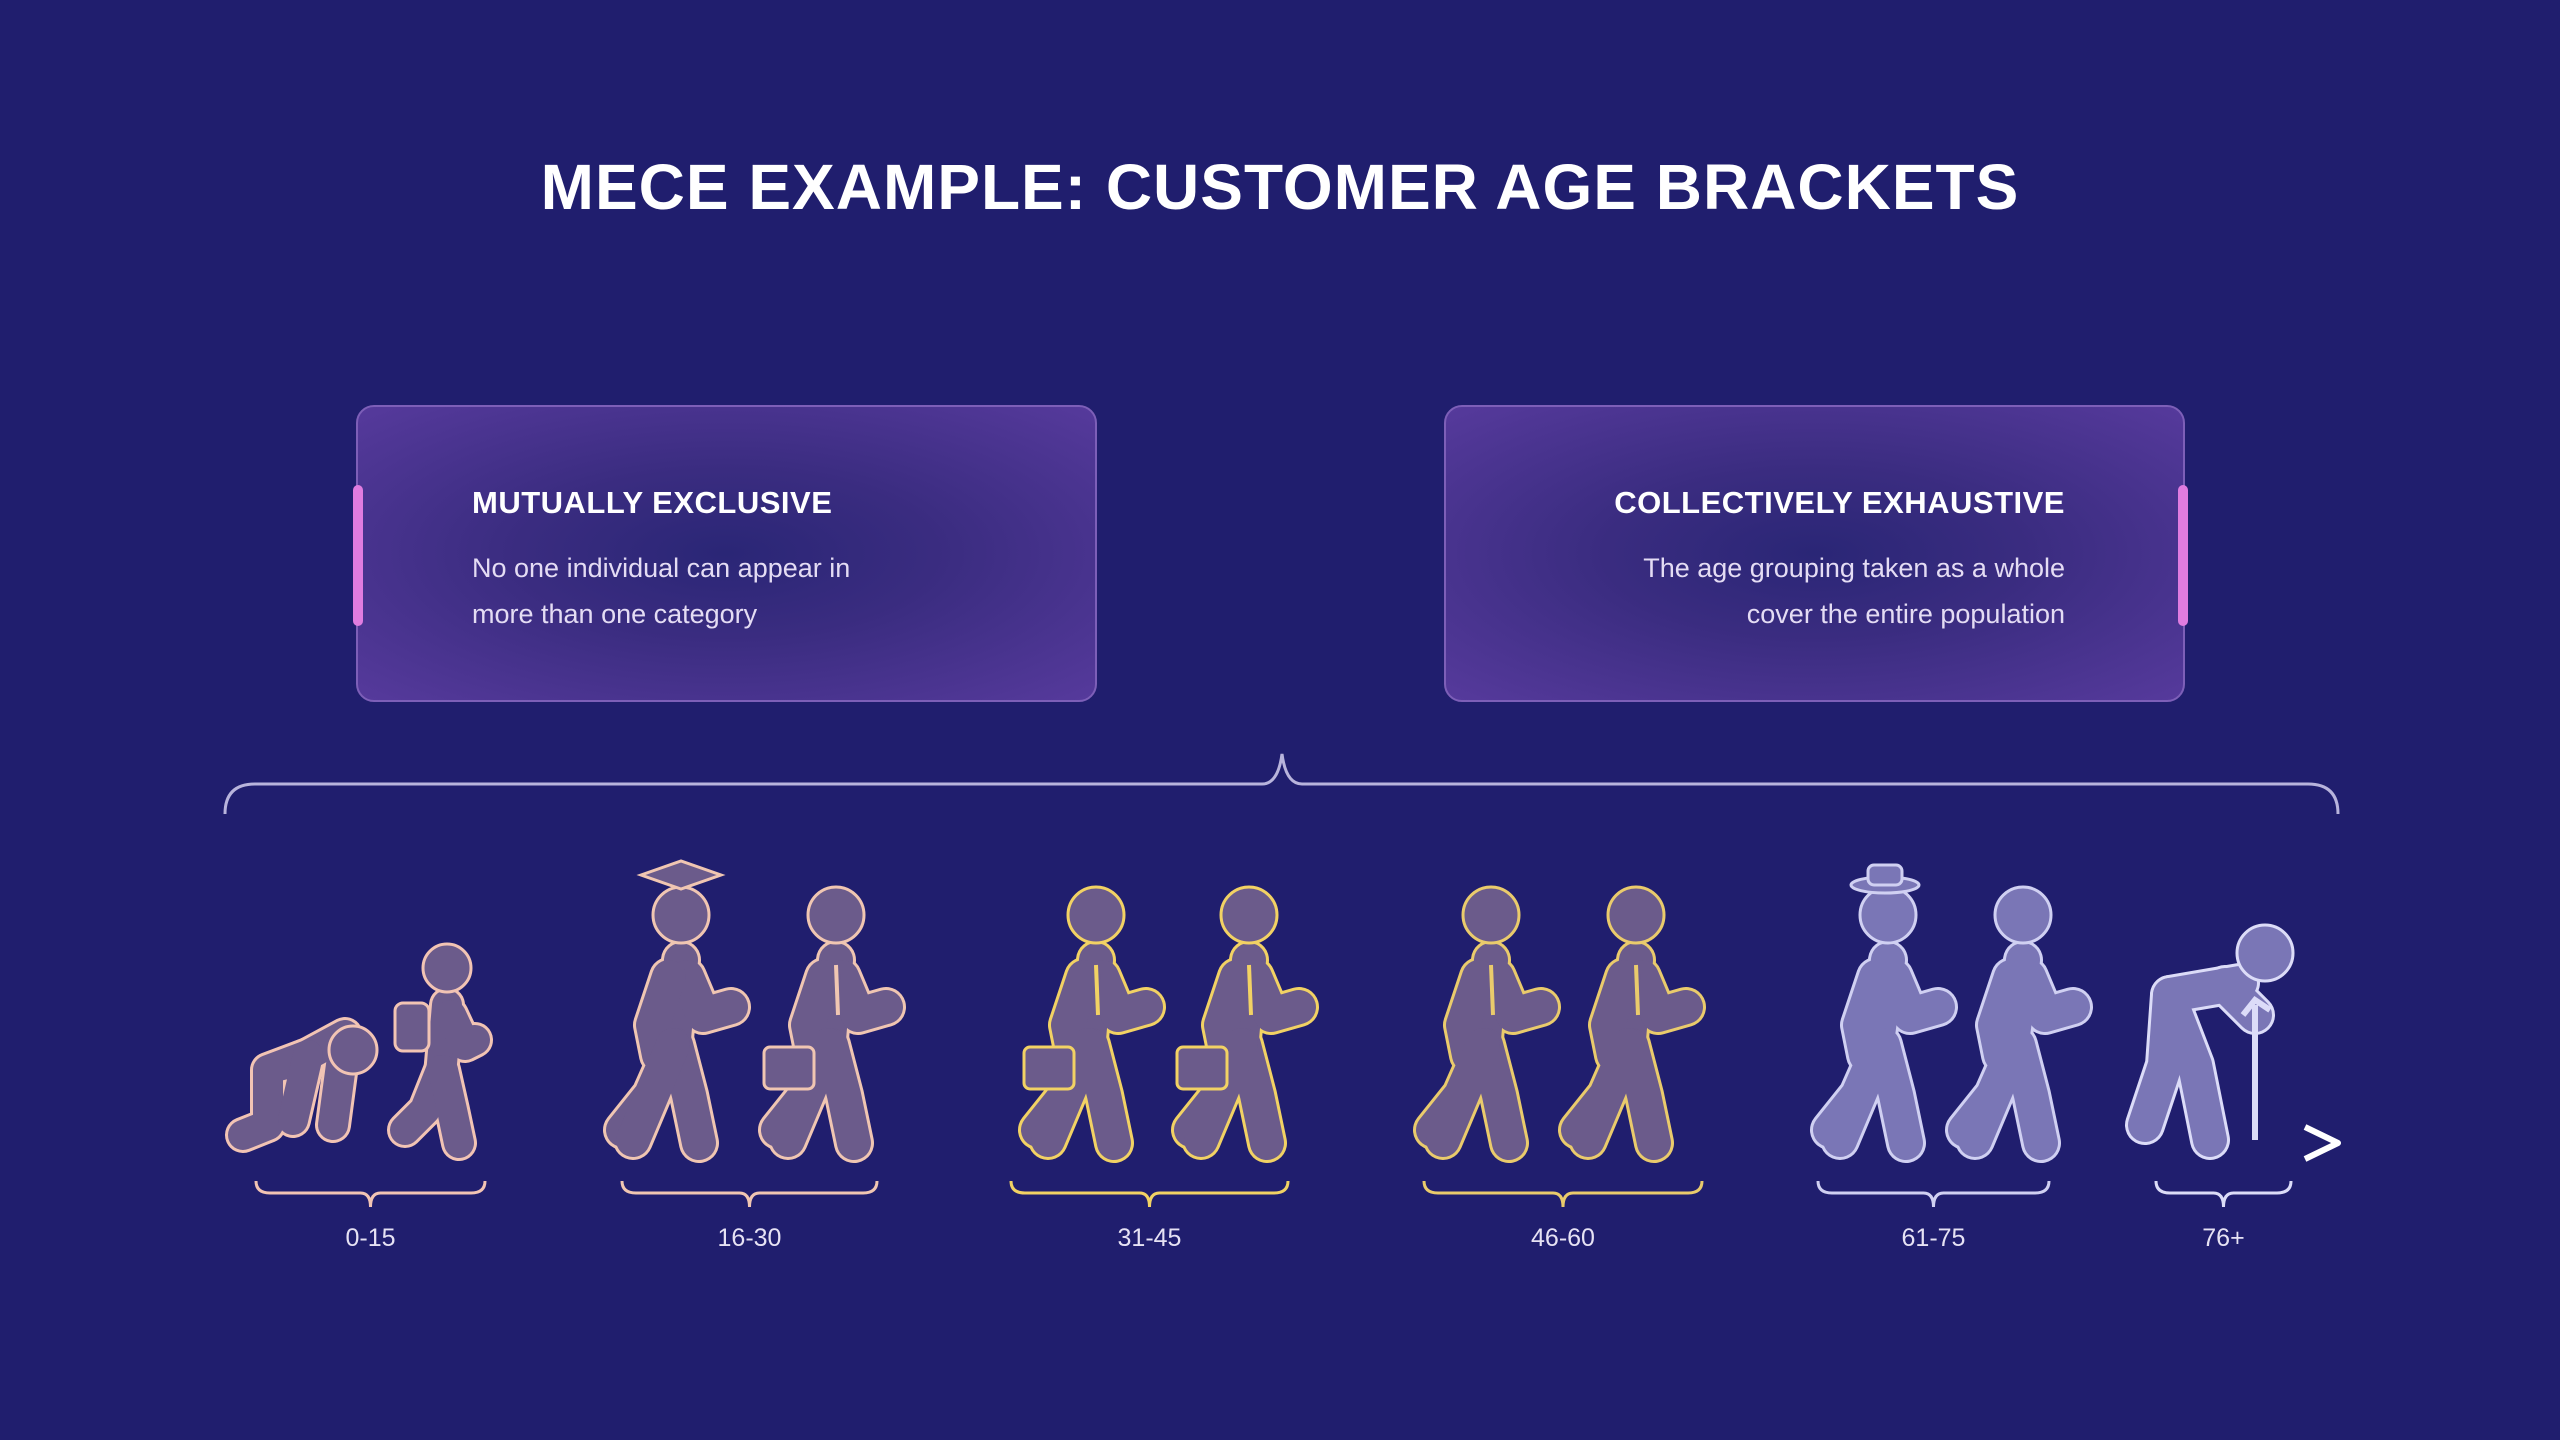  What do you see at coordinates (1281, 784) in the screenshot?
I see `overall-brace` at bounding box center [1281, 784].